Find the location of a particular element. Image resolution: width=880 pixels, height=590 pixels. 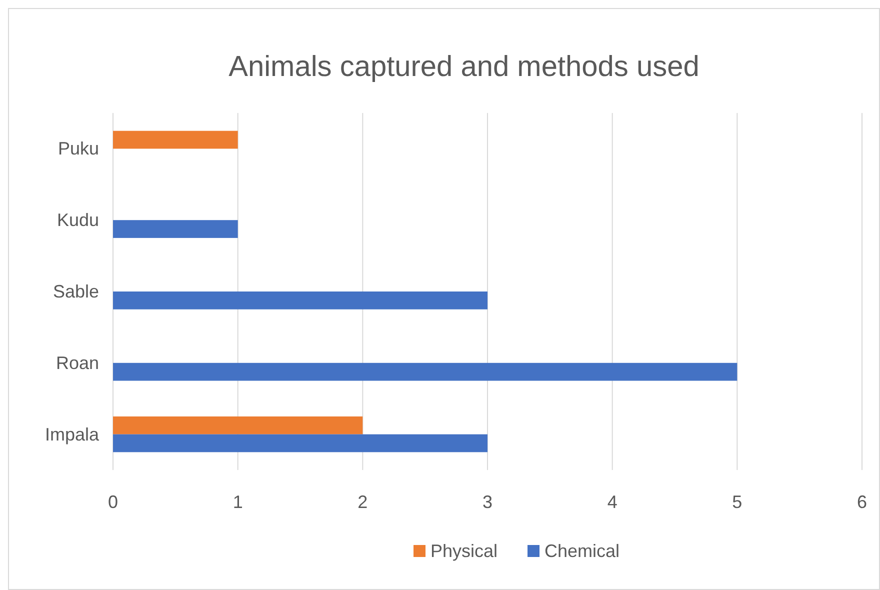

x-tick-label: 1 is located at coordinates (237, 502).